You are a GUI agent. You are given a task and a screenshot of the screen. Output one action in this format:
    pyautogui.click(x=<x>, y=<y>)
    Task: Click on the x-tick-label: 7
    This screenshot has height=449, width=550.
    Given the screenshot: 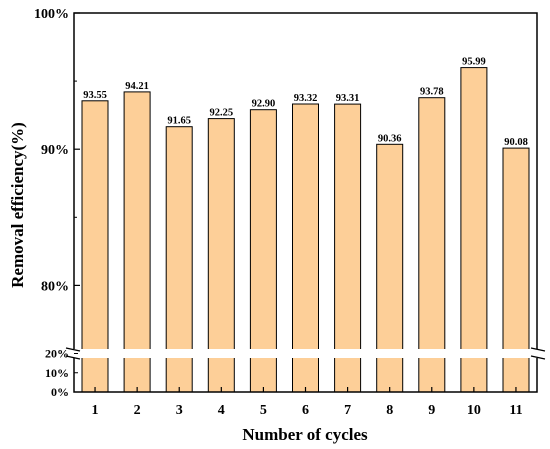 What is the action you would take?
    pyautogui.click(x=347, y=410)
    